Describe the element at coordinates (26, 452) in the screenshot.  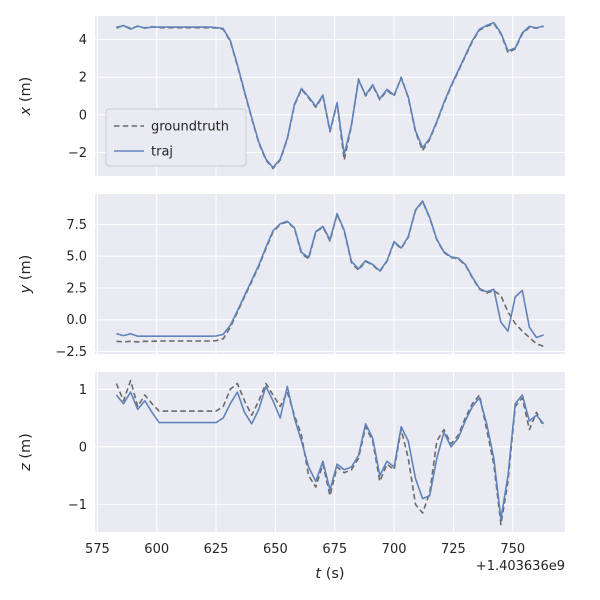
I see `axis-label: z (m)` at that location.